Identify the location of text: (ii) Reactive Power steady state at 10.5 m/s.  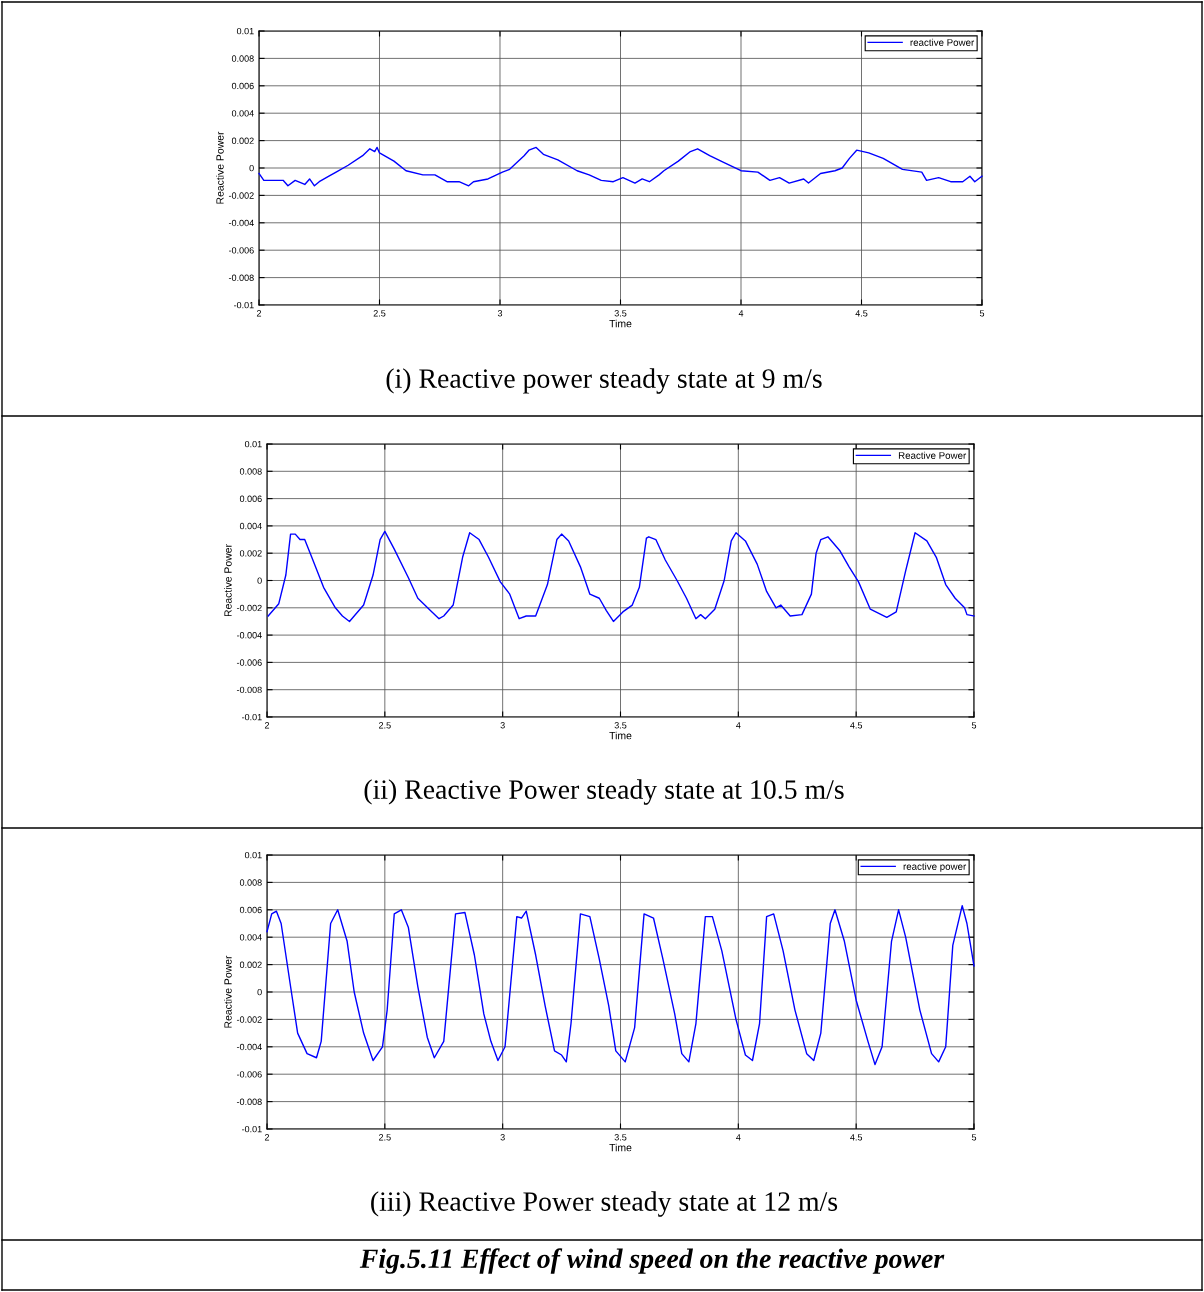
(604, 792).